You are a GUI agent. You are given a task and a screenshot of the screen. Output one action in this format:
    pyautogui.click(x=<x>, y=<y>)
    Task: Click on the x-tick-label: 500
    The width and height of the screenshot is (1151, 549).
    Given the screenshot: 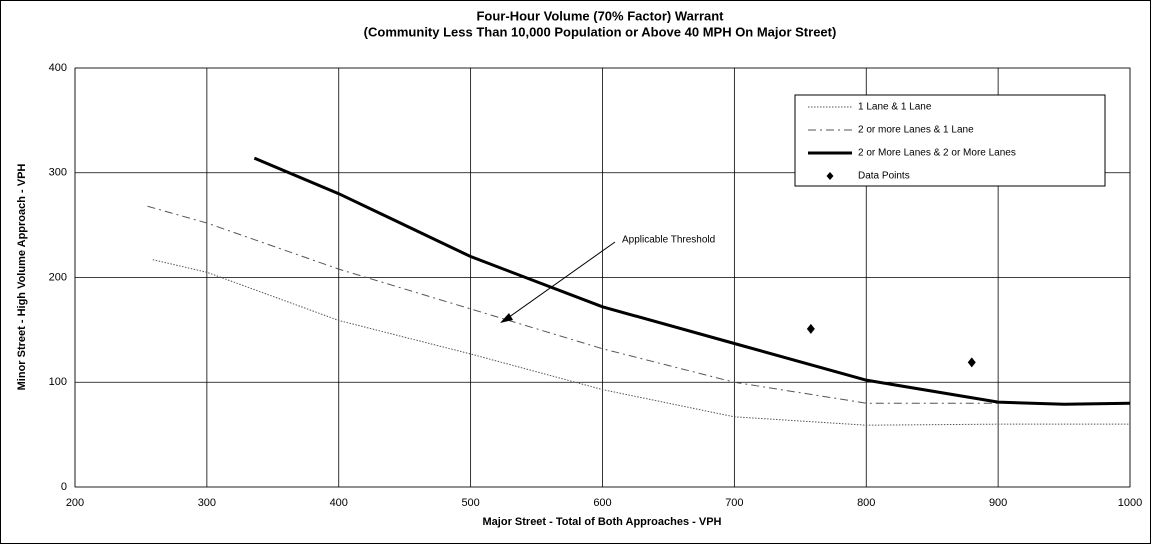 What is the action you would take?
    pyautogui.click(x=470, y=503)
    